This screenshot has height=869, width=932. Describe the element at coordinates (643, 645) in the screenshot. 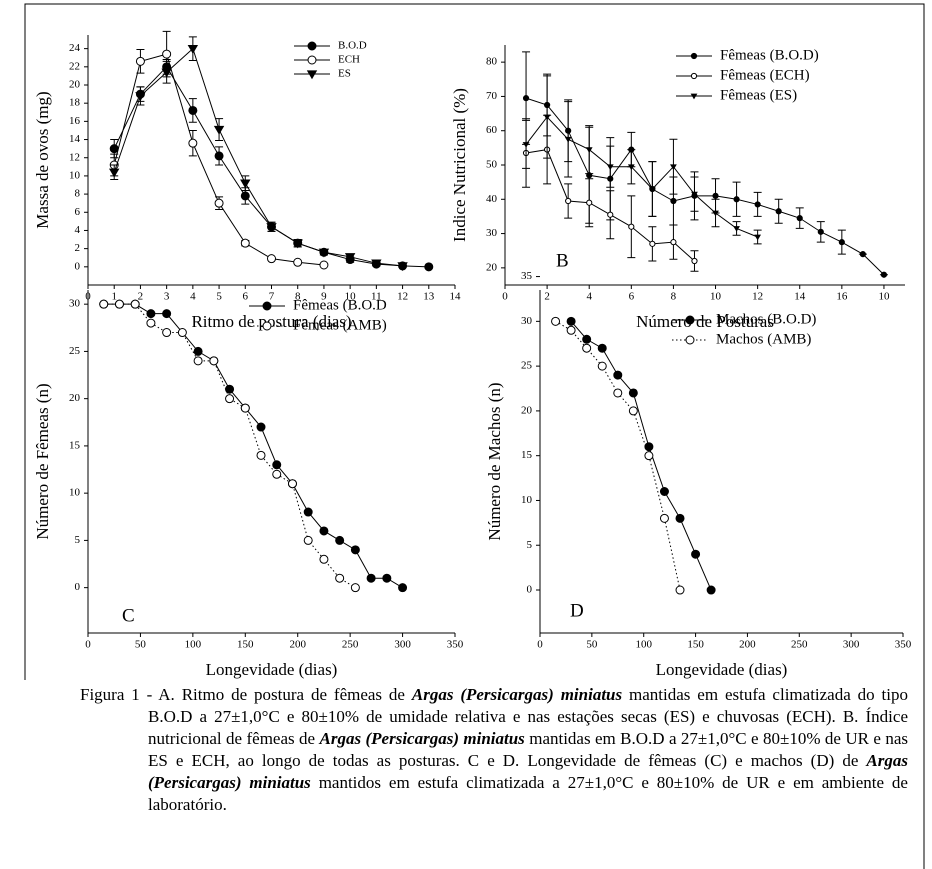

I see `x-tick-label: 100` at that location.